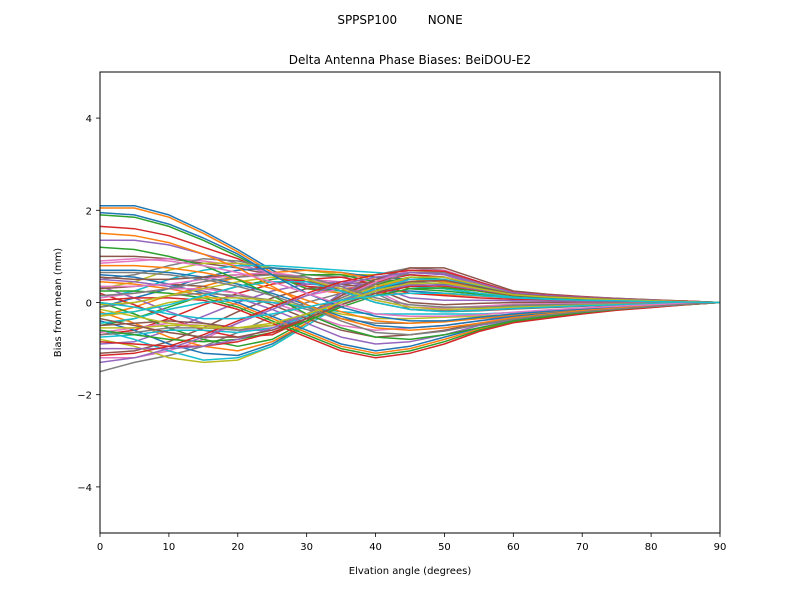  Describe the element at coordinates (444, 547) in the screenshot. I see `x-tick-label: 50` at that location.